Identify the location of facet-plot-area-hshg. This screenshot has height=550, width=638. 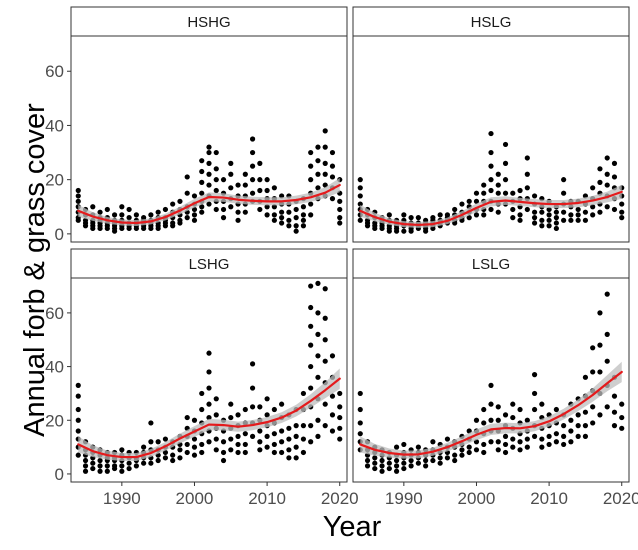
(209, 181).